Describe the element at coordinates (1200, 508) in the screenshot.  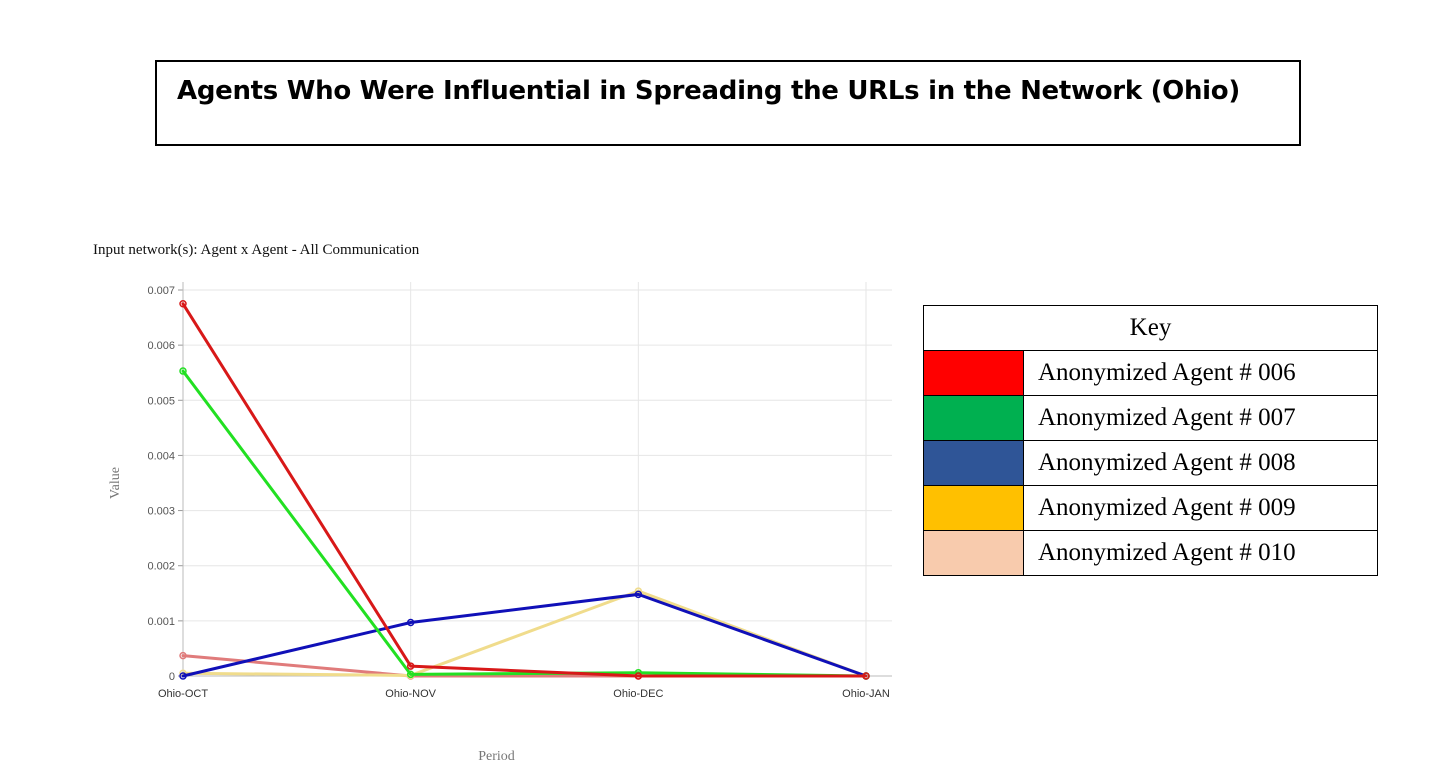
I see `key-label: Anonymized Agent # 009` at that location.